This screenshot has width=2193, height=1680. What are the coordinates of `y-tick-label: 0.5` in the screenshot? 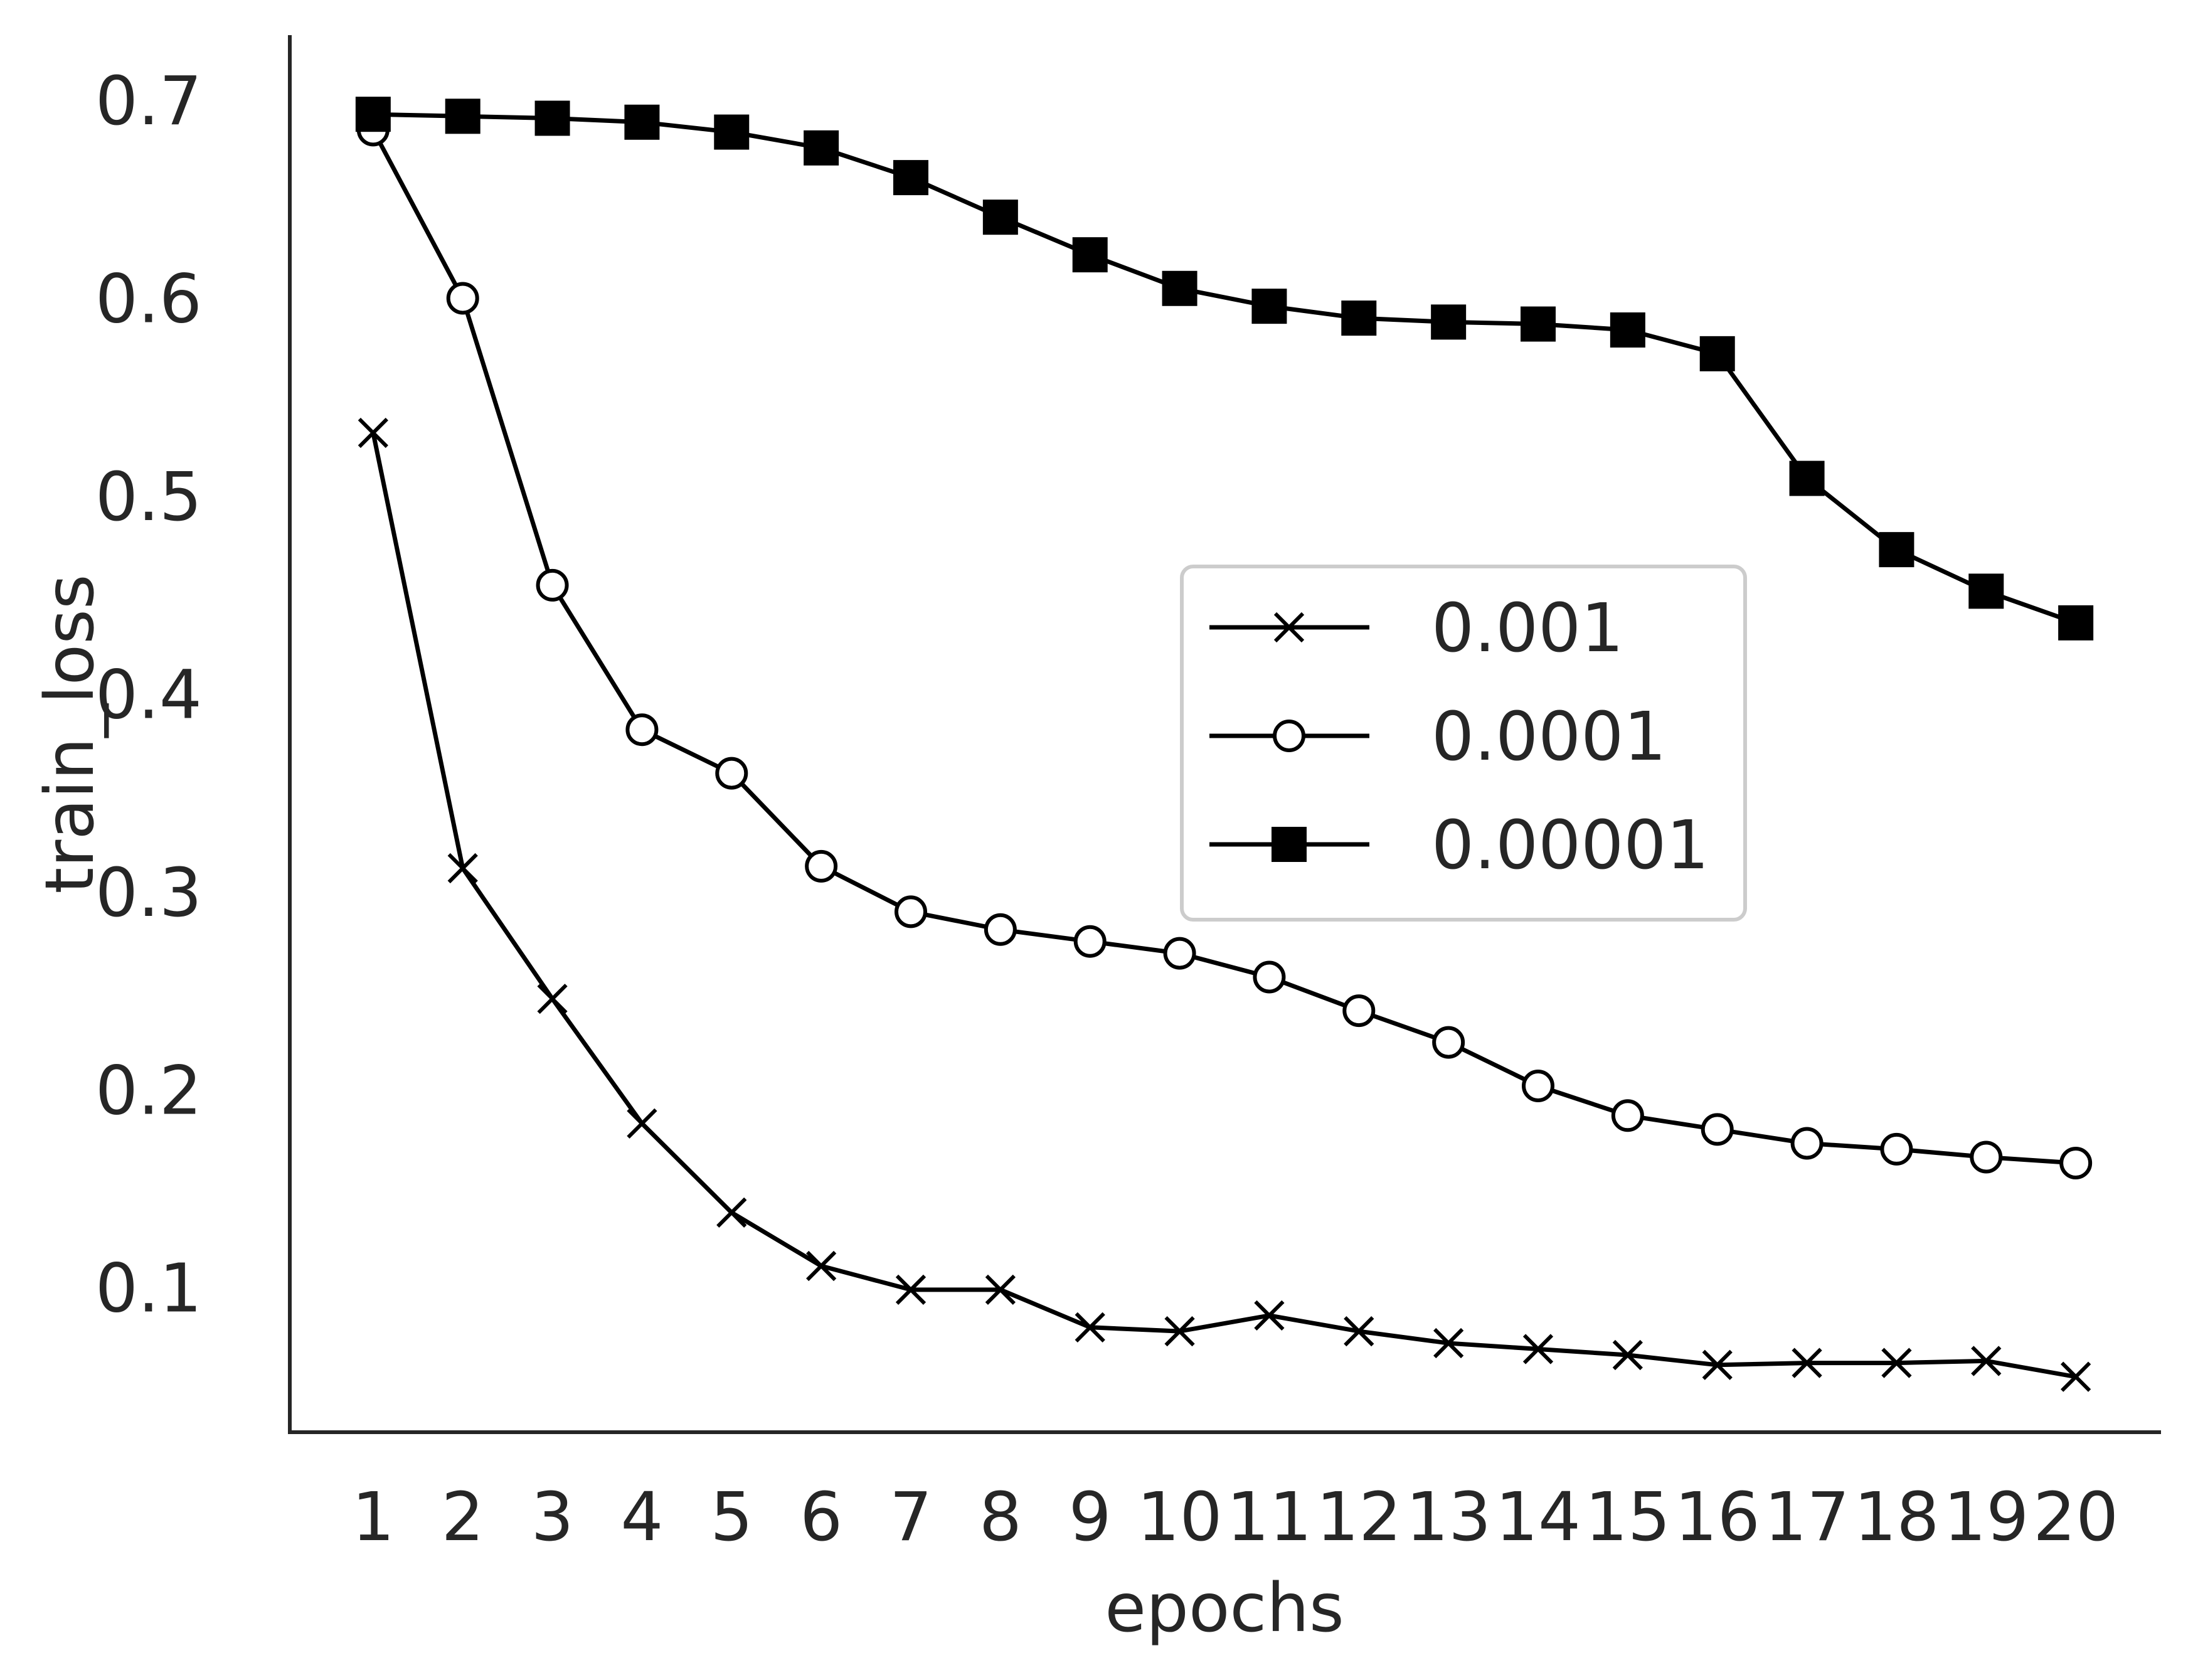 It's located at (148, 497).